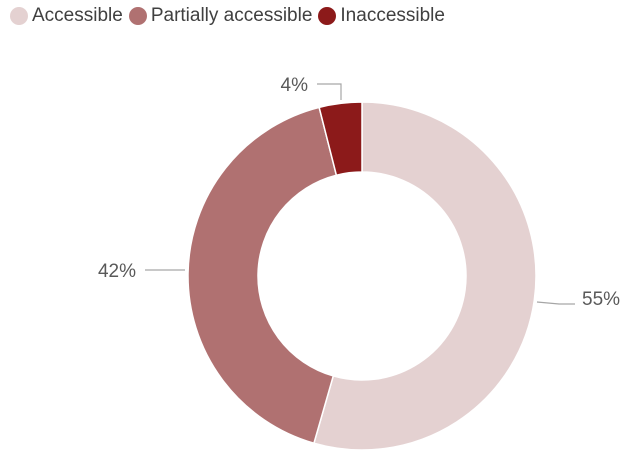 This screenshot has height=451, width=628. Describe the element at coordinates (295, 85) in the screenshot. I see `data-label-inaccessible: 4%` at that location.